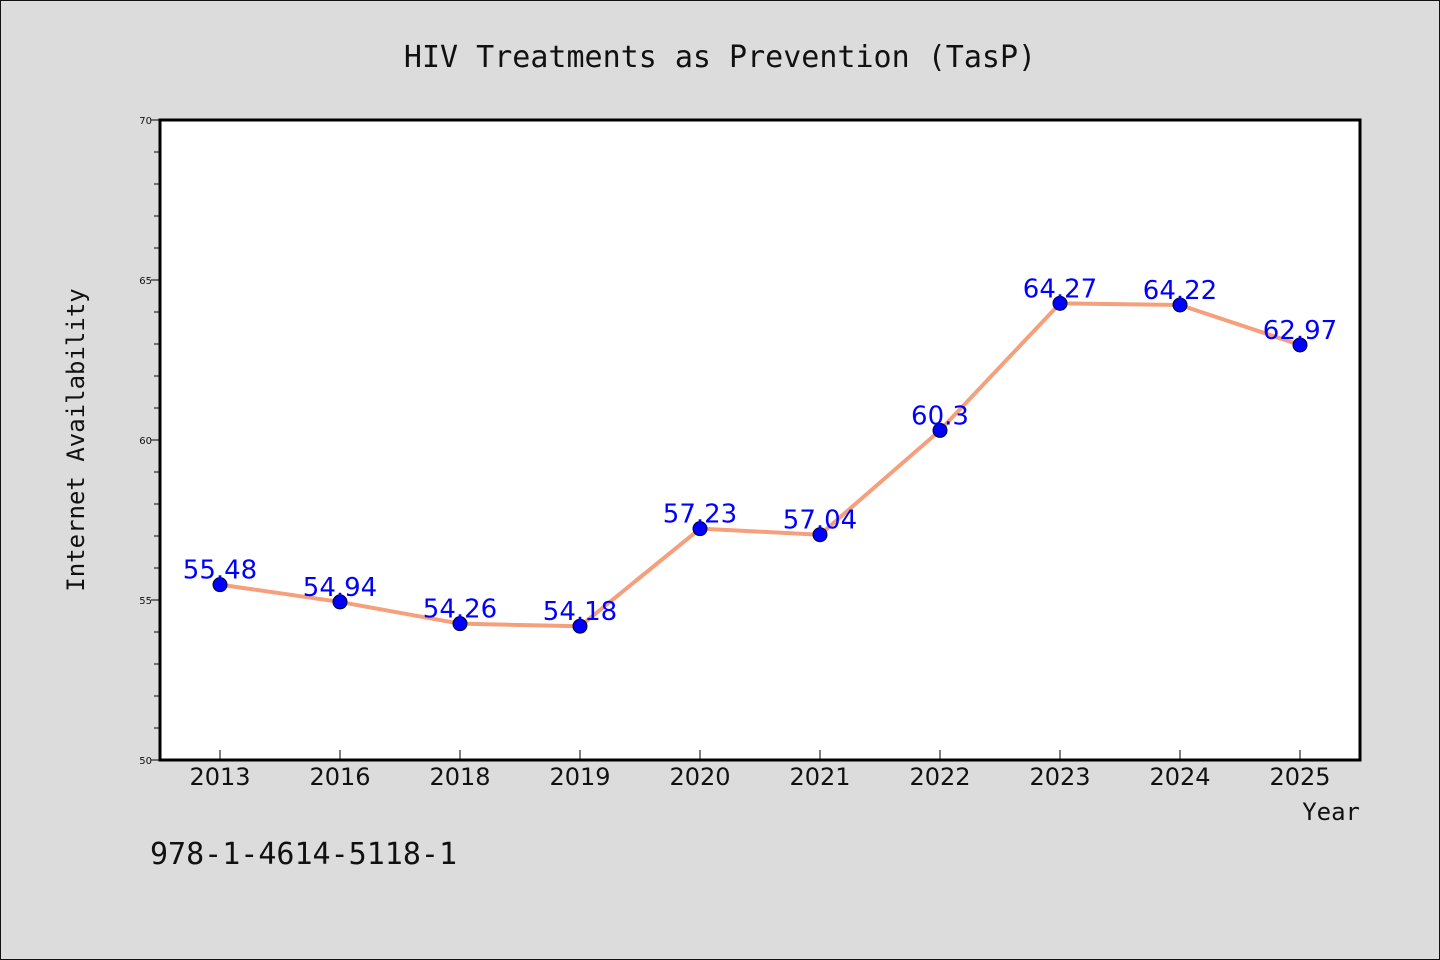 The height and width of the screenshot is (960, 1440). I want to click on x-tick-label: 2013, so click(219, 777).